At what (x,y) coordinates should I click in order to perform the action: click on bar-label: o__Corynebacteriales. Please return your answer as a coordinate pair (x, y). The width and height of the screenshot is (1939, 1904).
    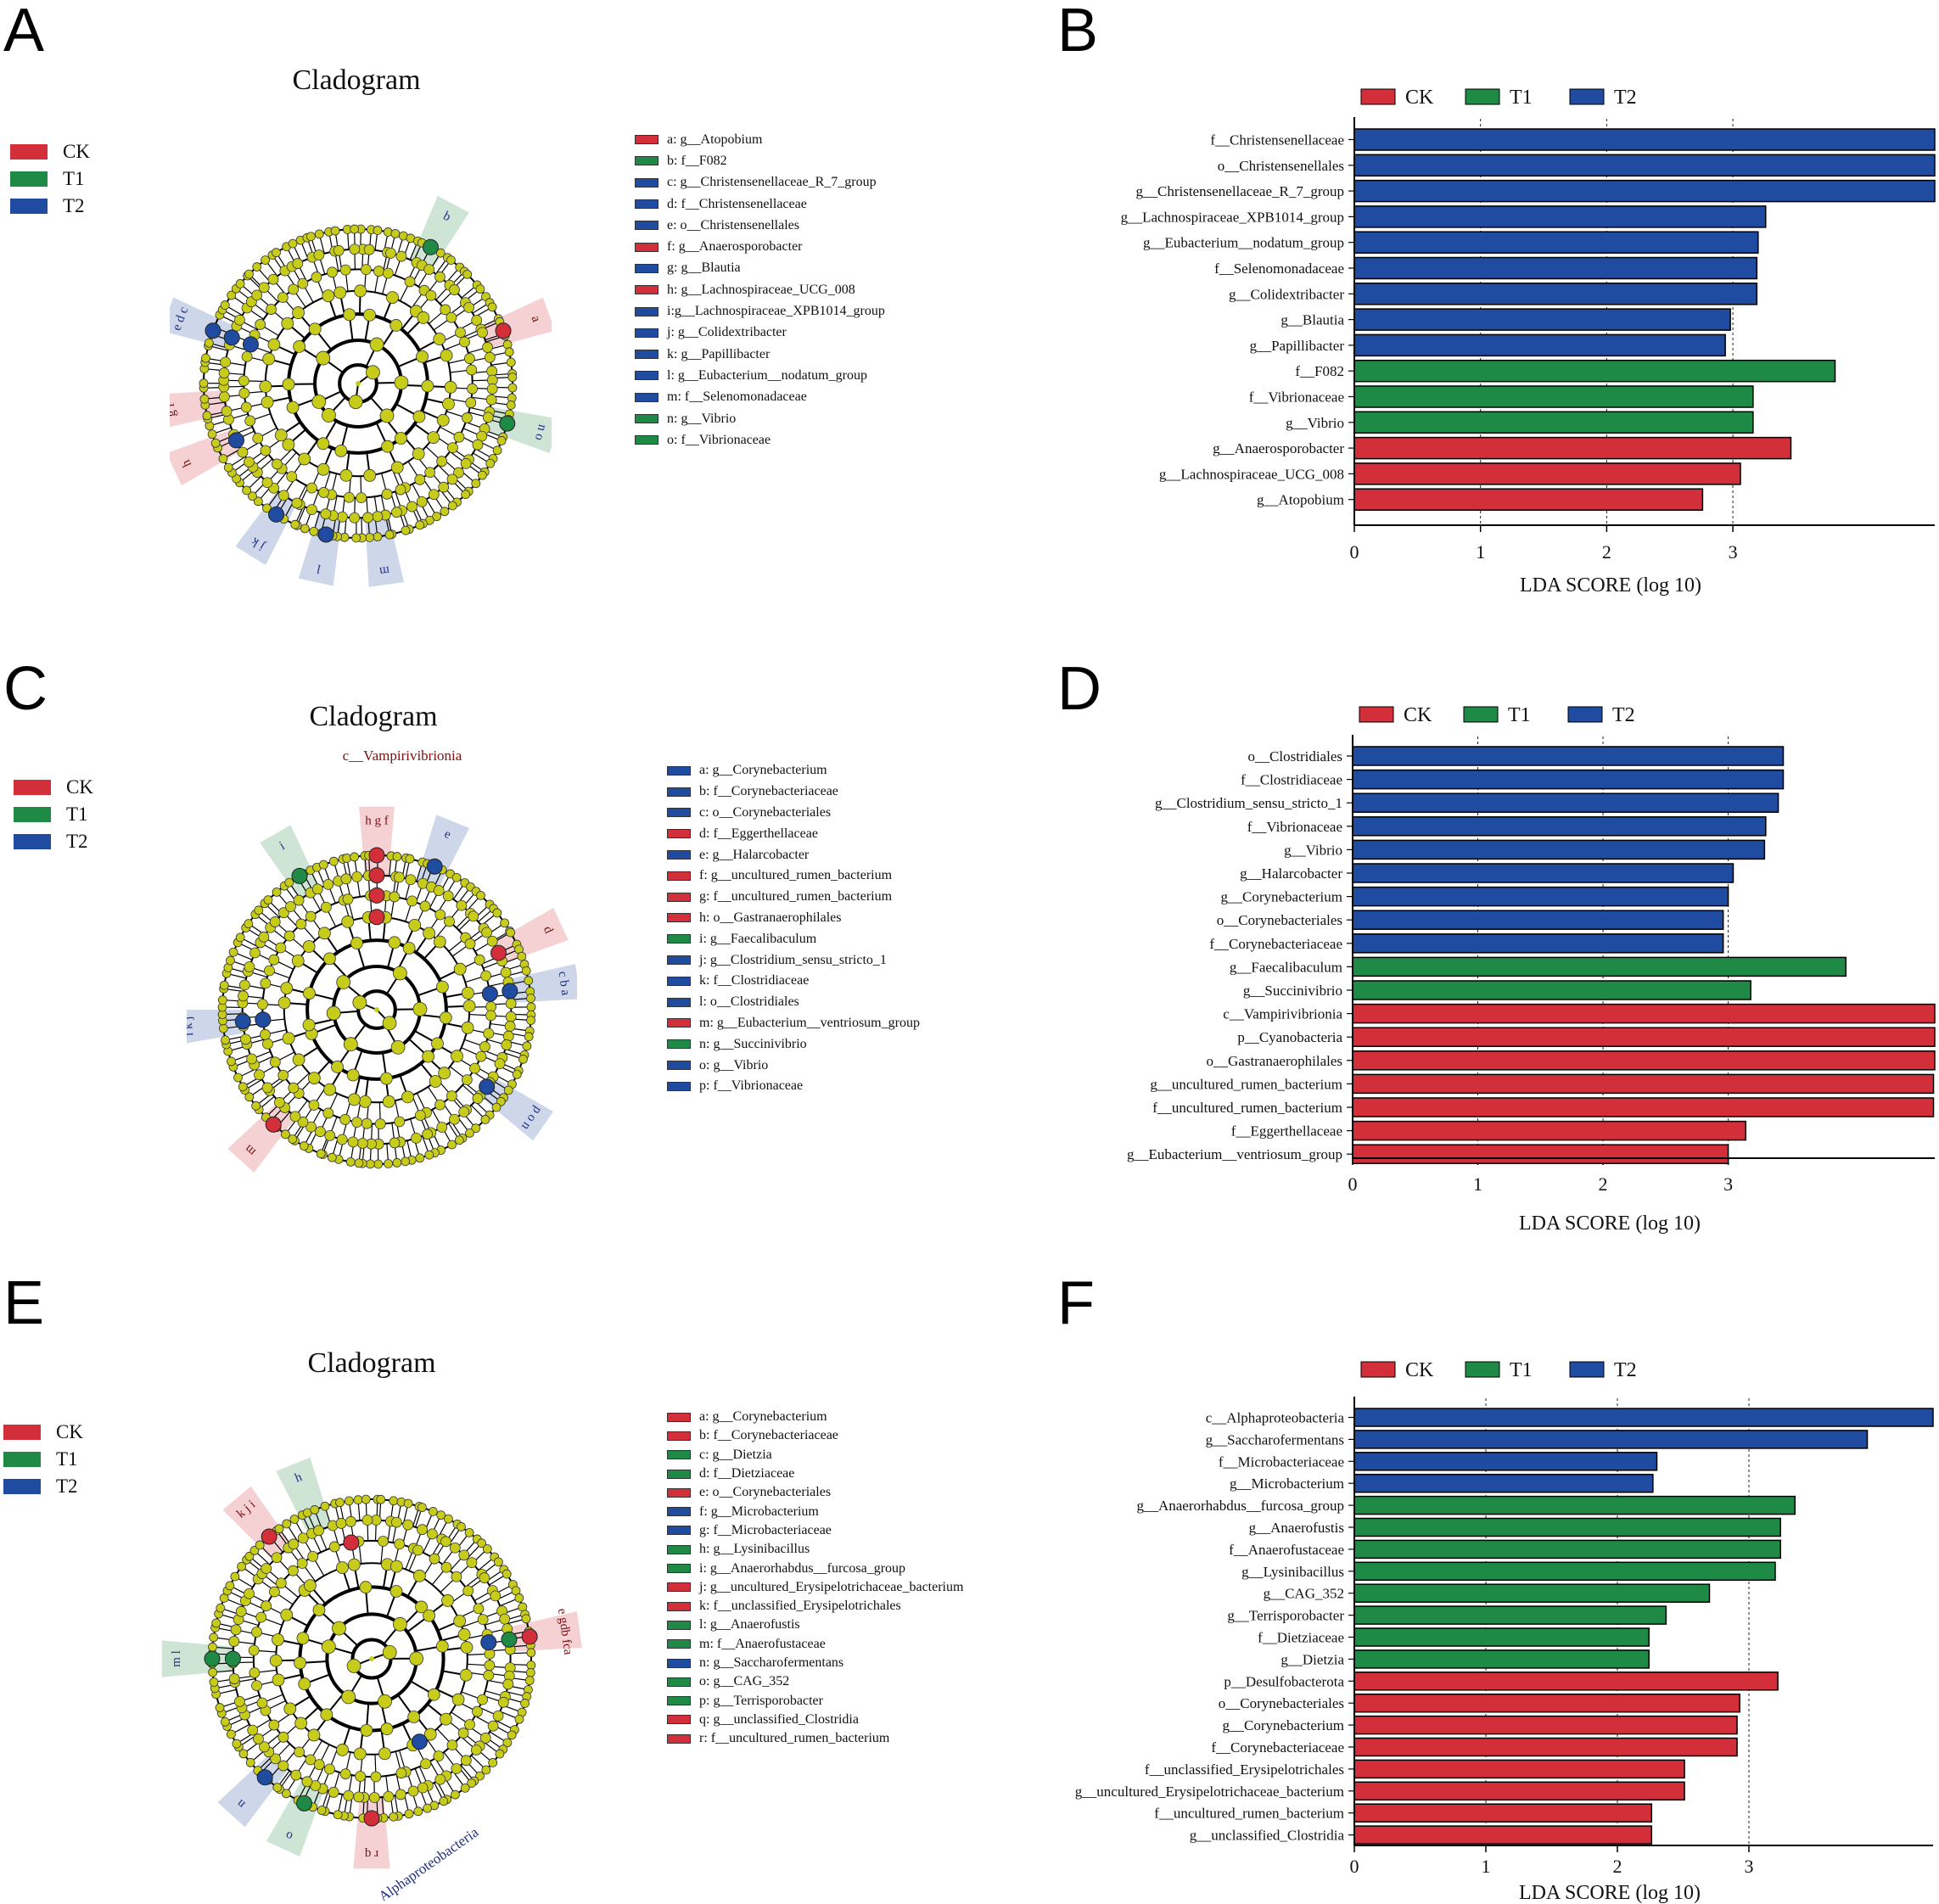
    Looking at the image, I should click on (1279, 920).